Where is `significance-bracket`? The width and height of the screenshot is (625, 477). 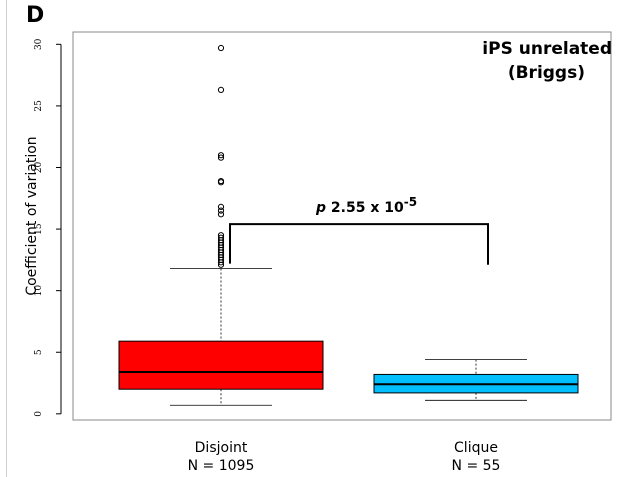 significance-bracket is located at coordinates (359, 244).